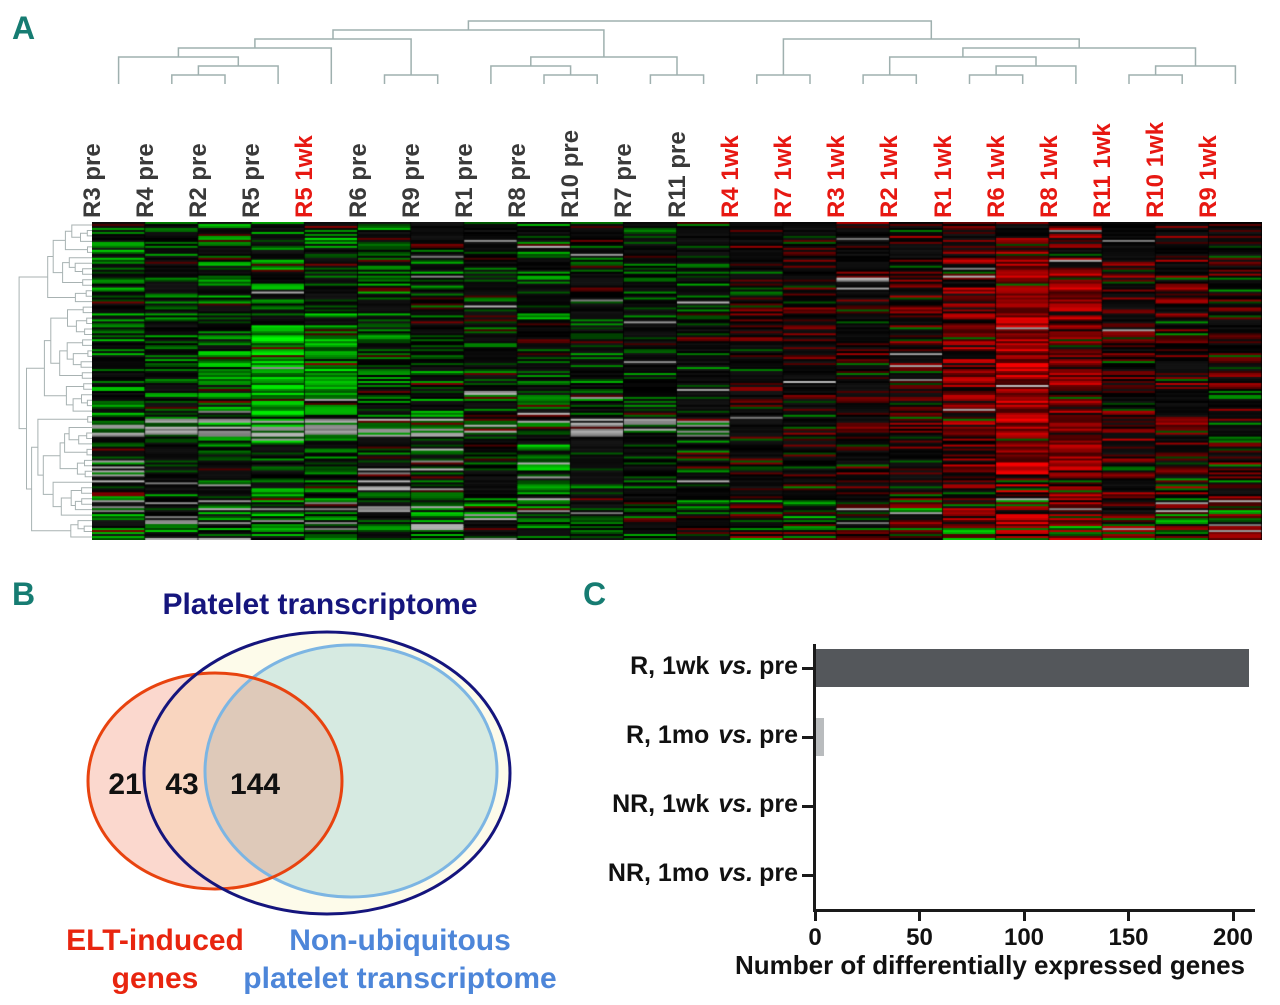  What do you see at coordinates (1209, 176) in the screenshot?
I see `heatmap-column-label: R9 1wk` at bounding box center [1209, 176].